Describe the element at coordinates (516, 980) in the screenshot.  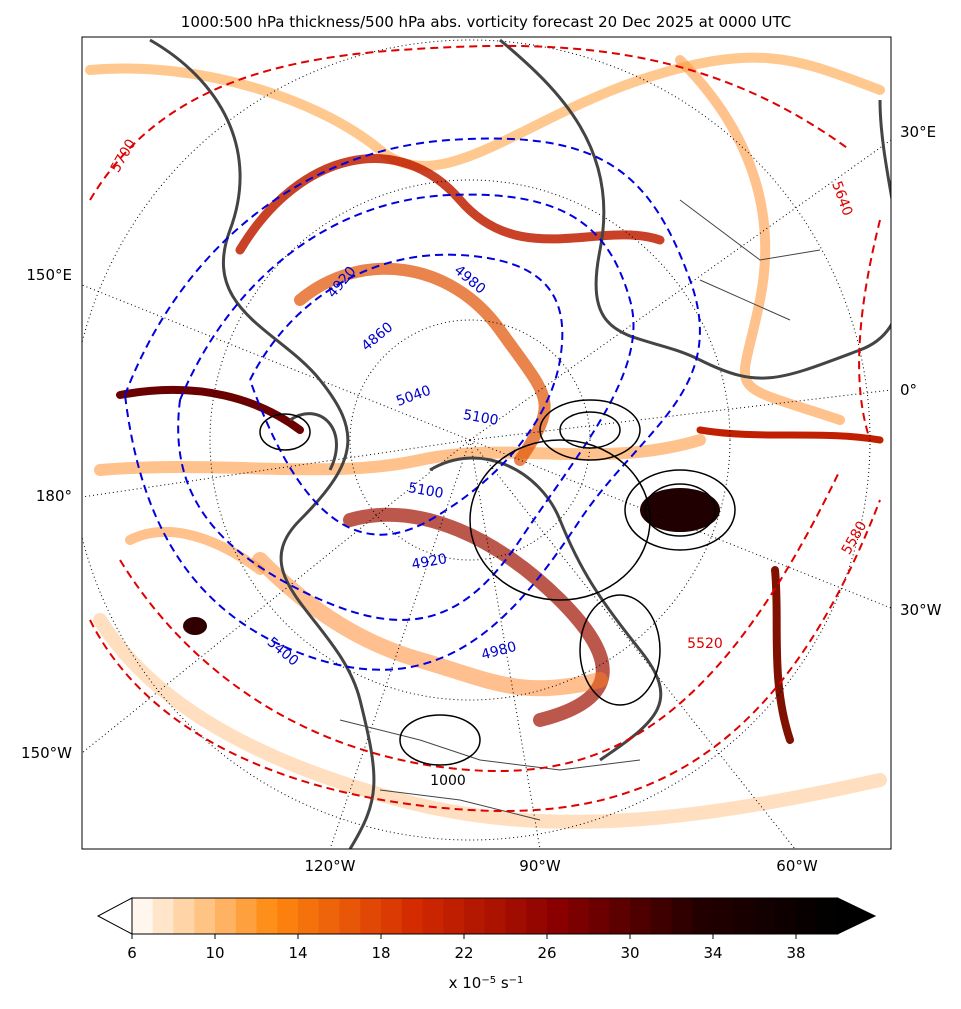
I see `colorbar-label-part: −1` at that location.